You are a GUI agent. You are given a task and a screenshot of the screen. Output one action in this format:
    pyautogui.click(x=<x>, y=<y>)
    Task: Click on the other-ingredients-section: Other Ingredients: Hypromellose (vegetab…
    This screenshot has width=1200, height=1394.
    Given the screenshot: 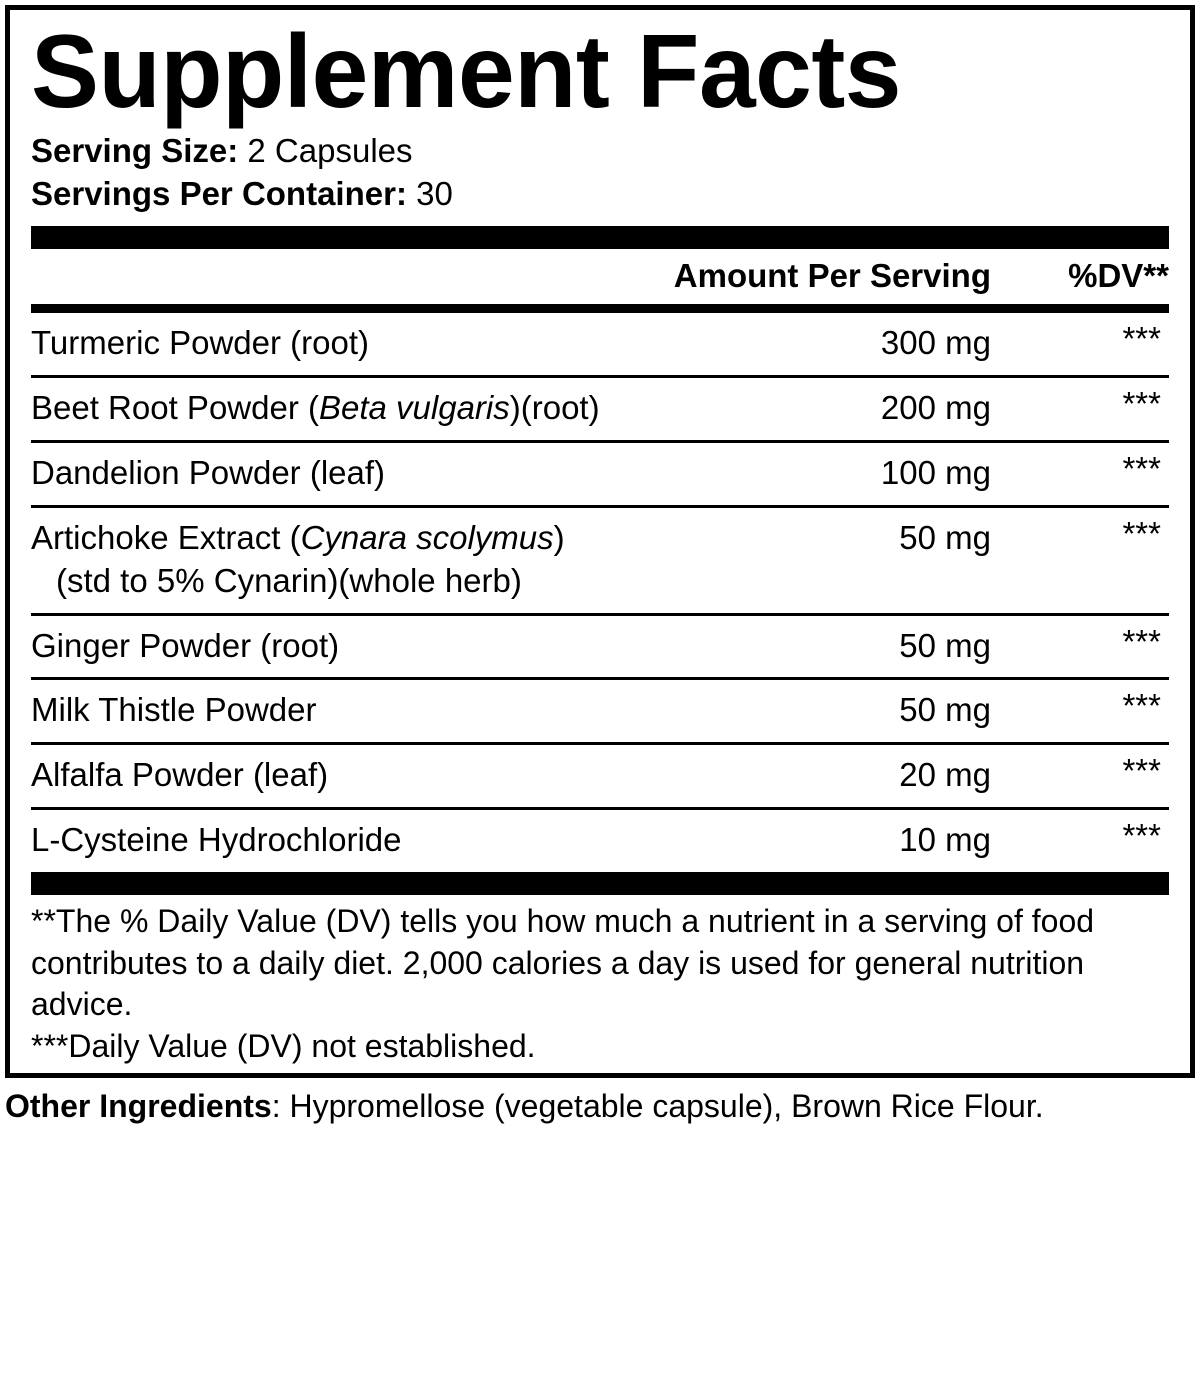 What is the action you would take?
    pyautogui.click(x=600, y=1102)
    